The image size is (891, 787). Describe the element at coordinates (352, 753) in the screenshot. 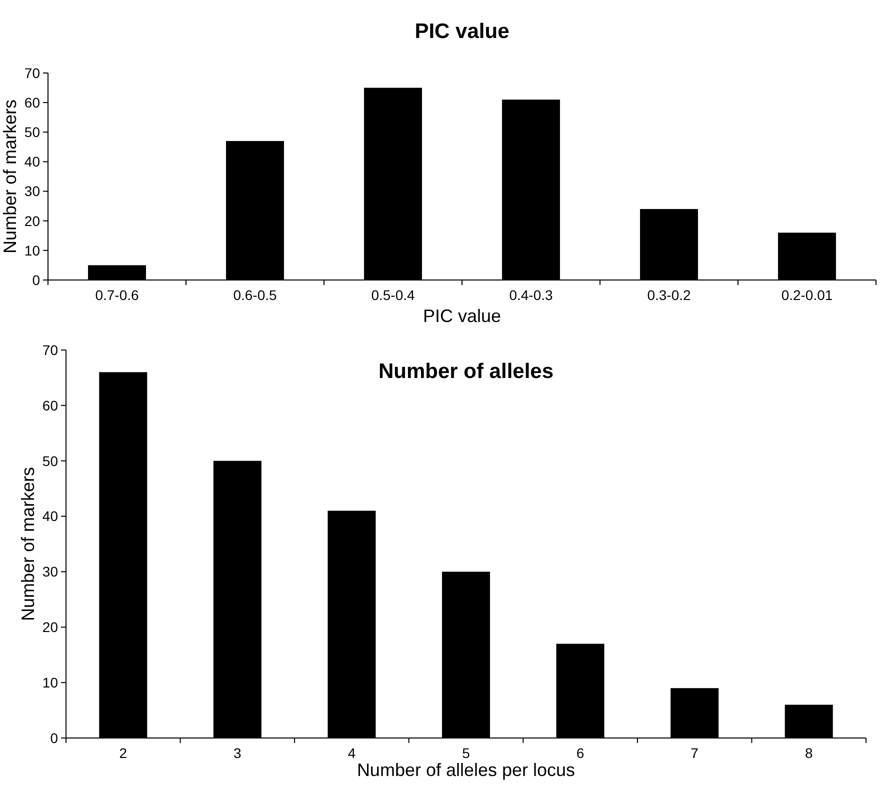

I see `x-tick-label: 4` at that location.